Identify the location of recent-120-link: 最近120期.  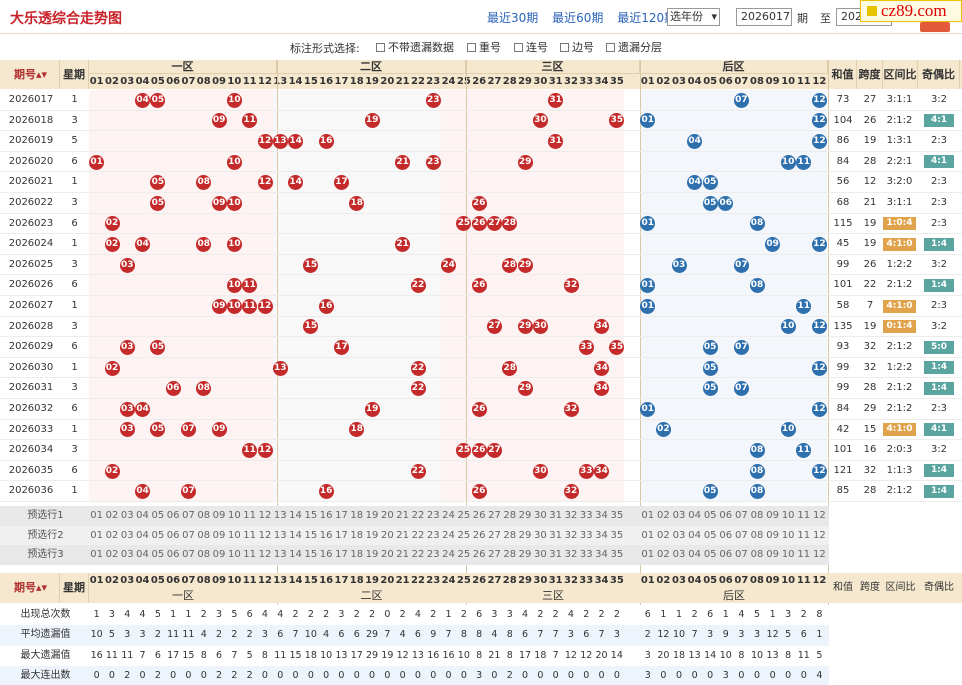
(647, 18).